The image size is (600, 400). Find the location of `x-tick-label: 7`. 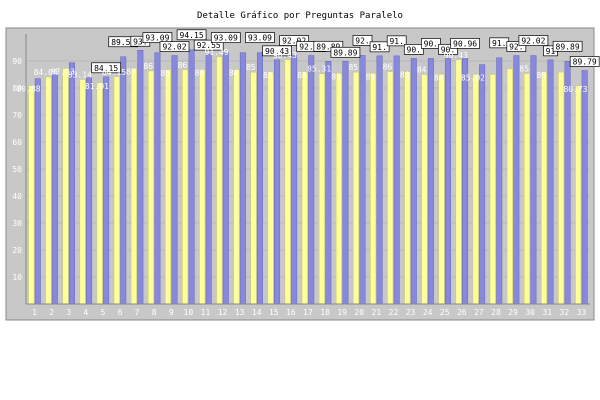

x-tick-label: 7 is located at coordinates (137, 312).